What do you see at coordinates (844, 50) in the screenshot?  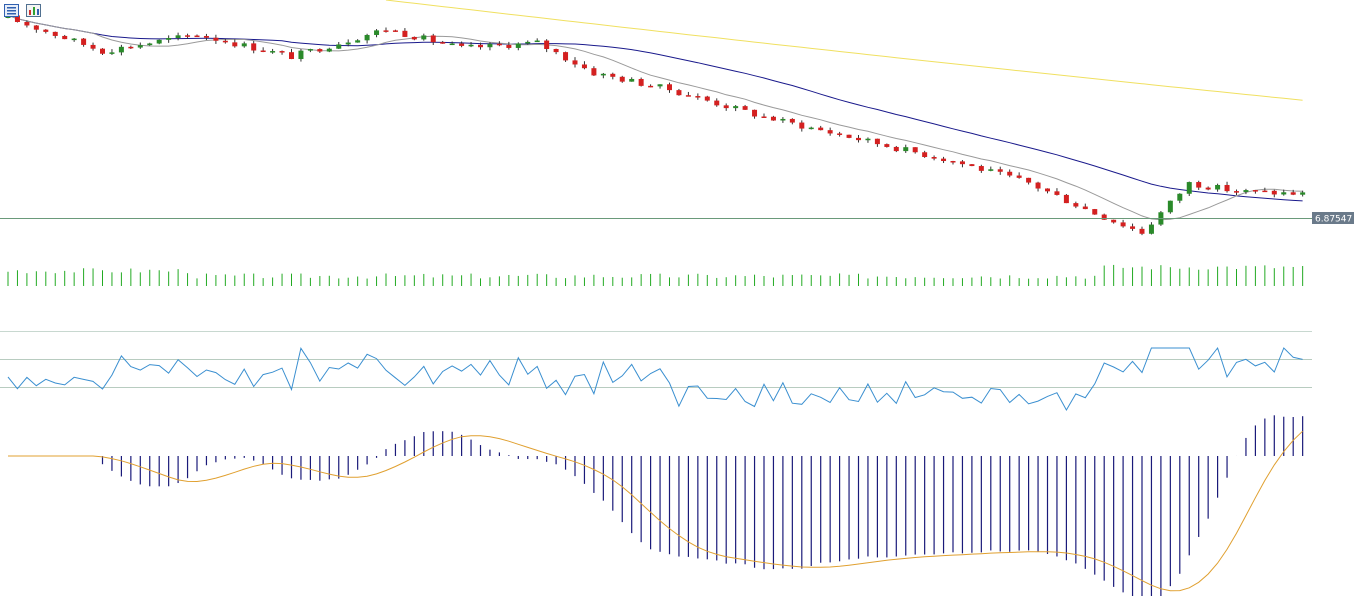 I see `ma-slow-line` at bounding box center [844, 50].